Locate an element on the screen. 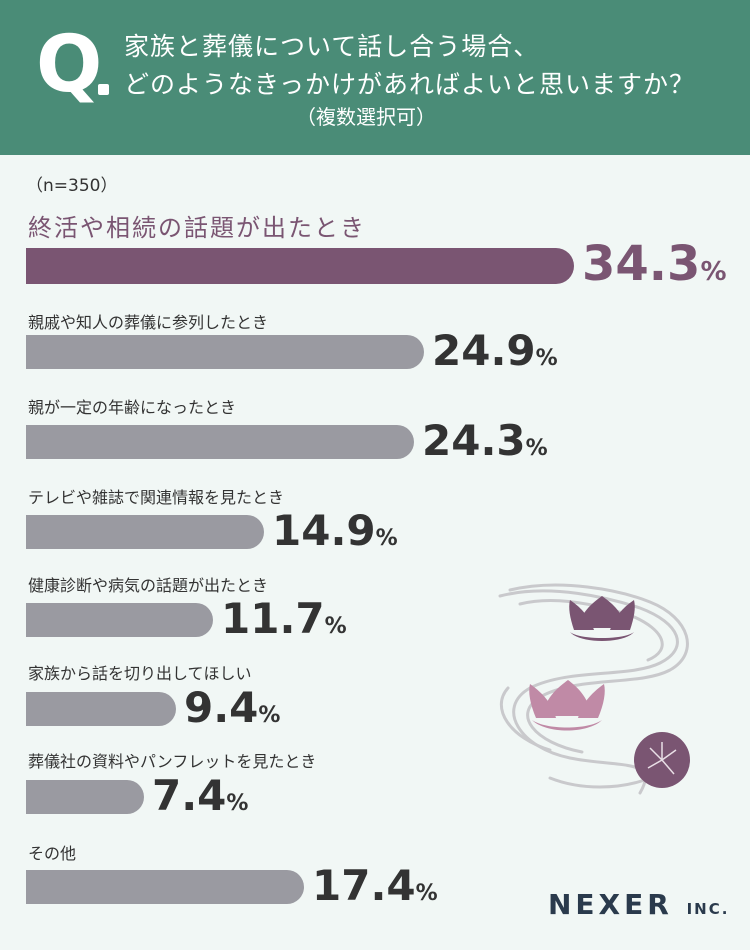 This screenshot has height=950, width=750. lotus-decoration-icon is located at coordinates (594, 689).